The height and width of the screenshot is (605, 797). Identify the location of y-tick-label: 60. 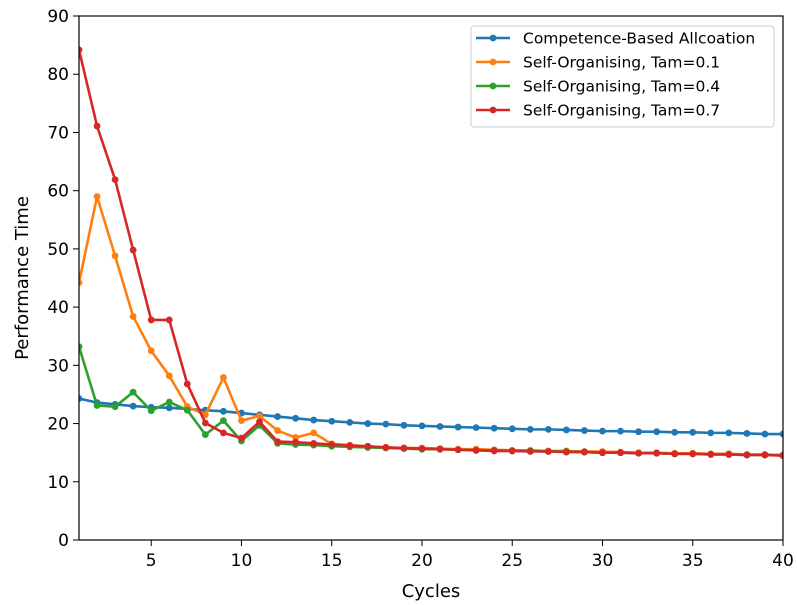
(58, 192).